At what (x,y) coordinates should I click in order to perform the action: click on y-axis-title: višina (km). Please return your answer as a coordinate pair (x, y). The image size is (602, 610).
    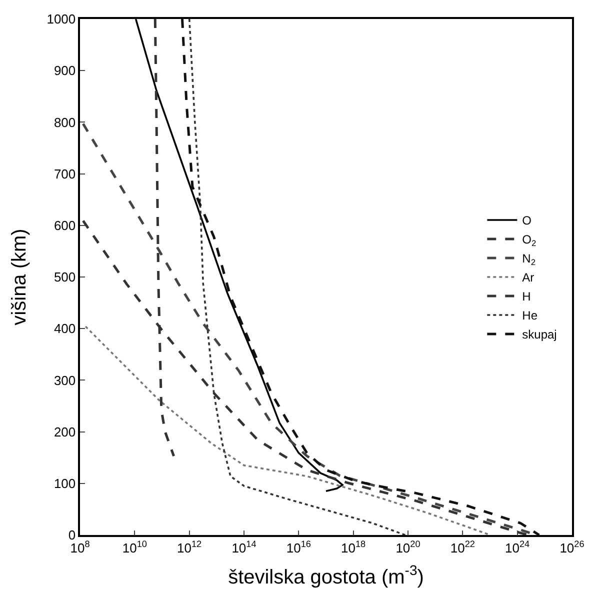
    Looking at the image, I should click on (19, 277).